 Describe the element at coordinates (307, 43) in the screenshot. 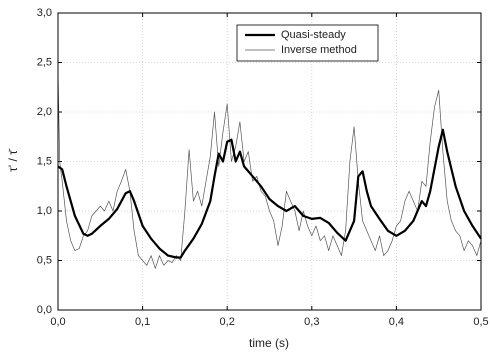

I see `legend-box` at that location.